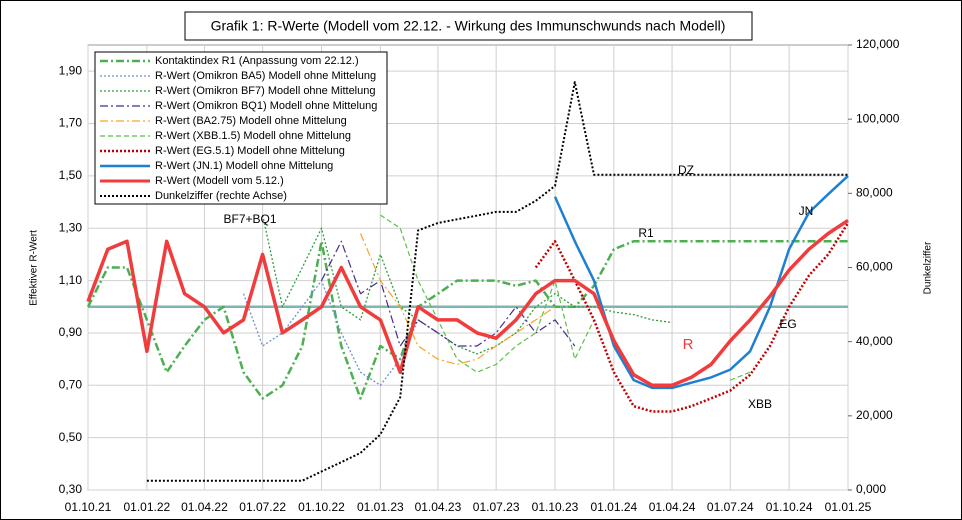 The height and width of the screenshot is (520, 962). I want to click on y-tick-label: 1,70, so click(71, 123).